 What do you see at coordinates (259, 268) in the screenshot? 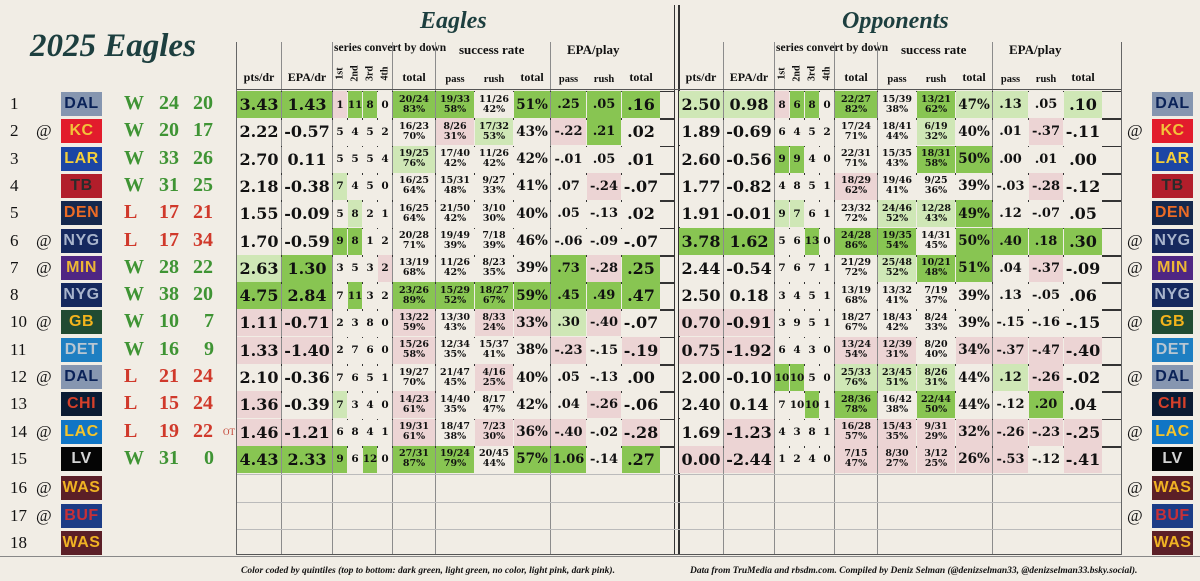
I see `eagles-ptsdr: 2.63` at bounding box center [259, 268].